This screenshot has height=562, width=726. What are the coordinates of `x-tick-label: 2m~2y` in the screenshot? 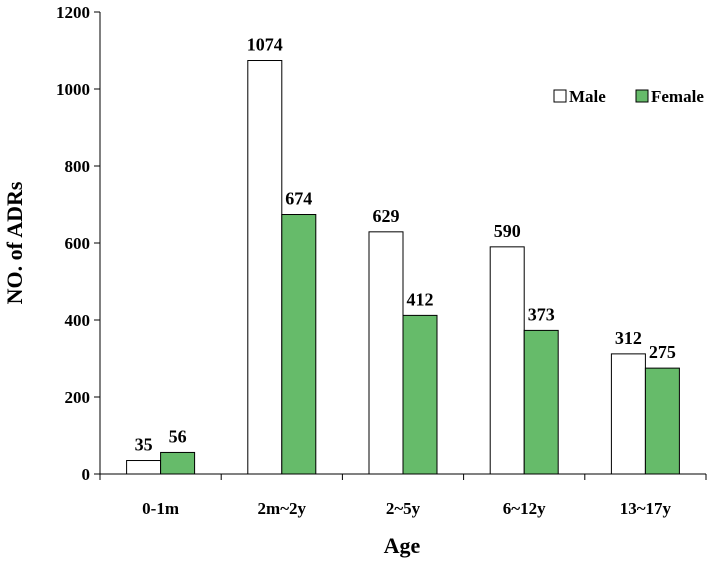 It's located at (282, 508).